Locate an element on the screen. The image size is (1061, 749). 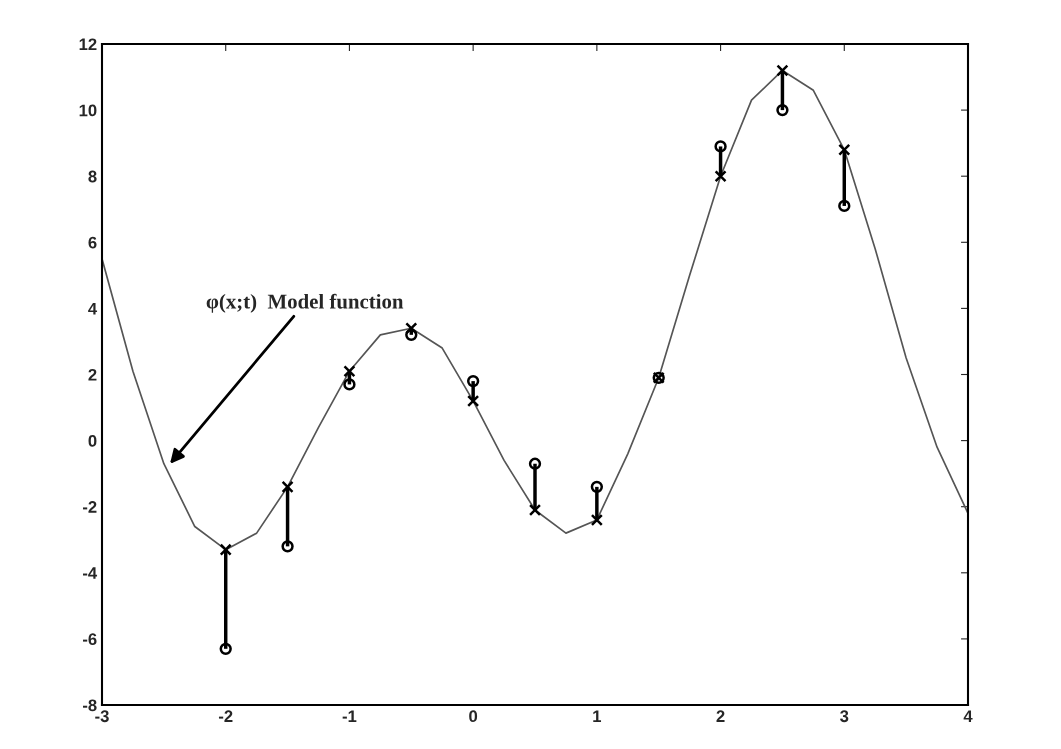
x-tick-label: -2 is located at coordinates (225, 716).